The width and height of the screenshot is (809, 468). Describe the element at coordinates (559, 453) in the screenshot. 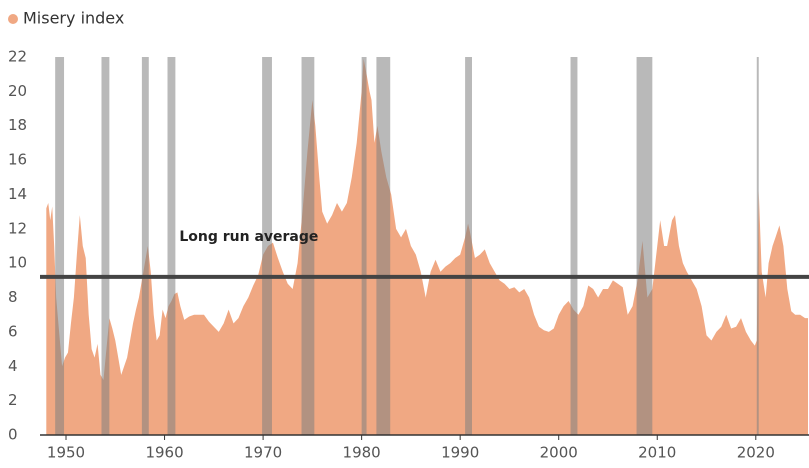

I see `x-tick-label: 2000` at that location.